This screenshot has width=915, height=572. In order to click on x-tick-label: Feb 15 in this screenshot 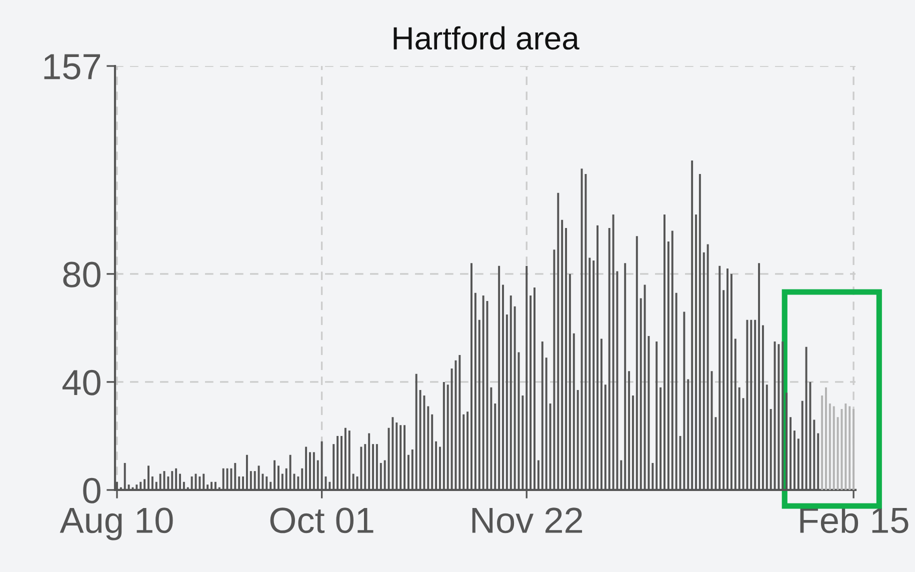, I will do `click(854, 520)`.